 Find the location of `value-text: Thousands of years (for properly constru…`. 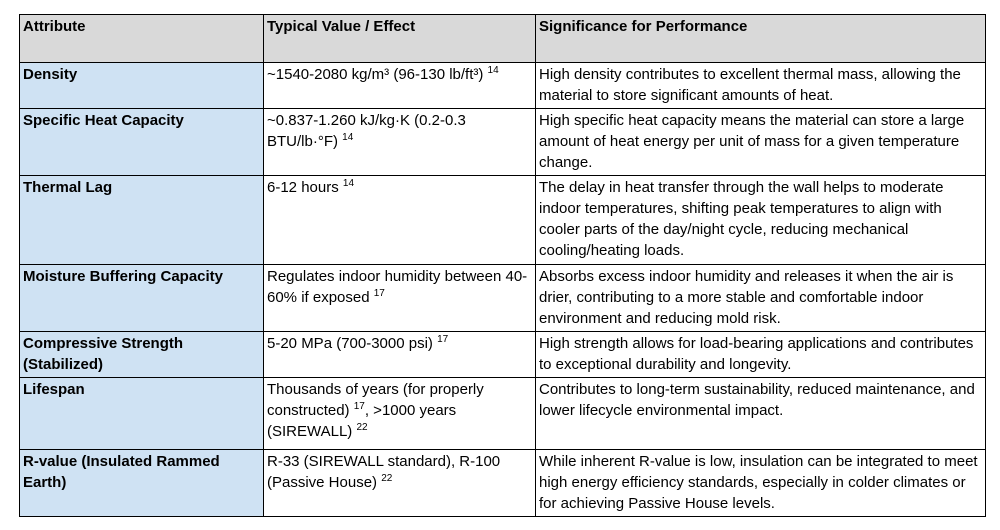

value-text: Thousands of years (for properly constru… is located at coordinates (375, 400).